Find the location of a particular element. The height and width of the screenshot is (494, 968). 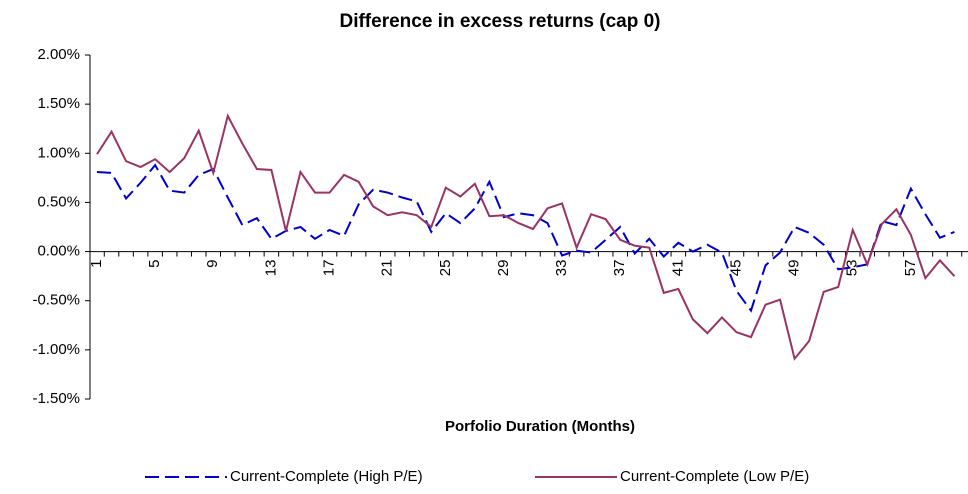

x-tick-label: 41 is located at coordinates (677, 268).